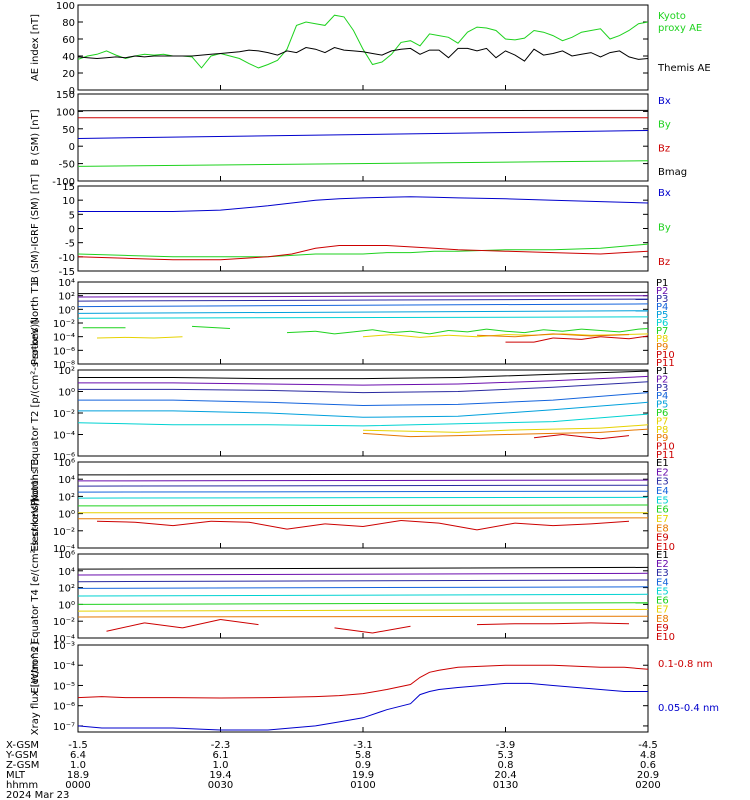 This screenshot has width=750, height=800. I want to click on panel-6-legend-e9: E9, so click(662, 538).